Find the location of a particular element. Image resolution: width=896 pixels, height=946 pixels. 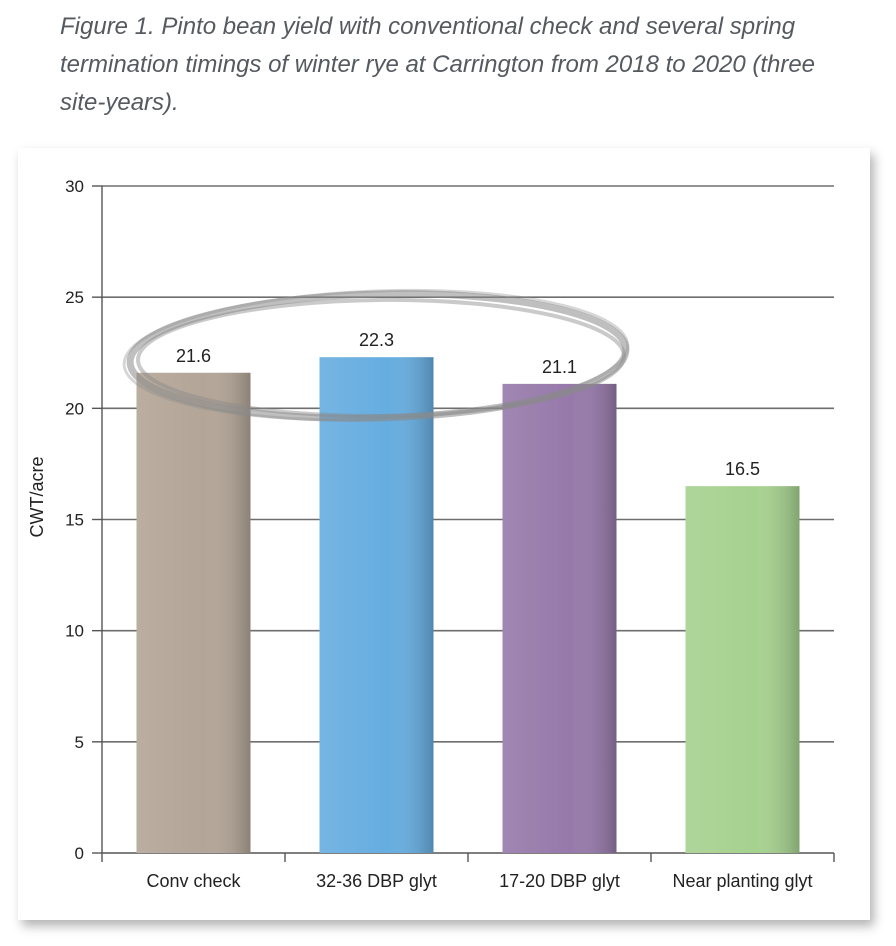

category-label: 17-20 DBP glyt is located at coordinates (559, 881).